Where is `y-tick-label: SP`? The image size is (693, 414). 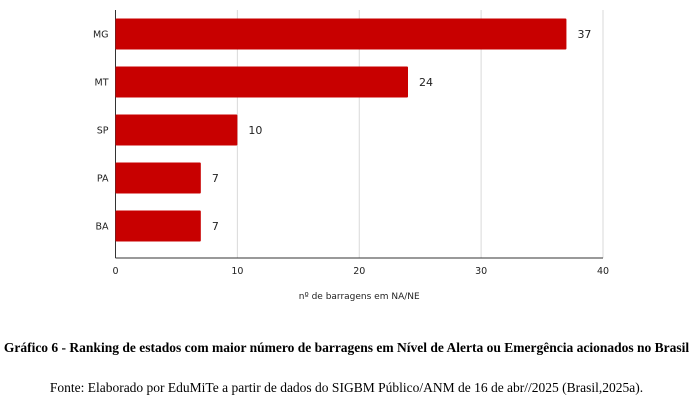 y-tick-label: SP is located at coordinates (103, 131).